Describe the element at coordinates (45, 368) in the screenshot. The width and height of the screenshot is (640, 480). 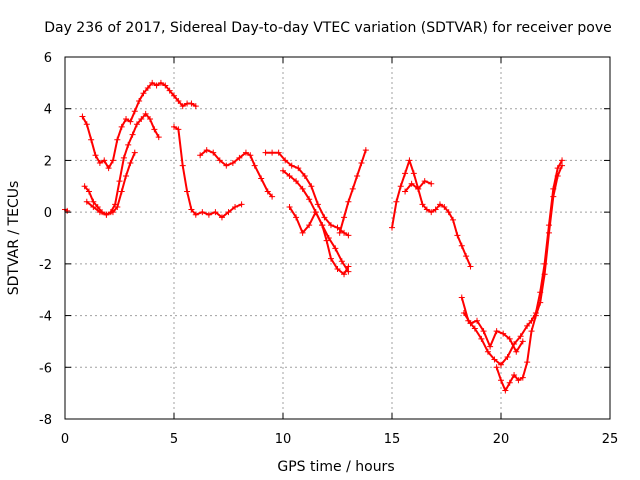
I see `y-tick-label: -6` at that location.